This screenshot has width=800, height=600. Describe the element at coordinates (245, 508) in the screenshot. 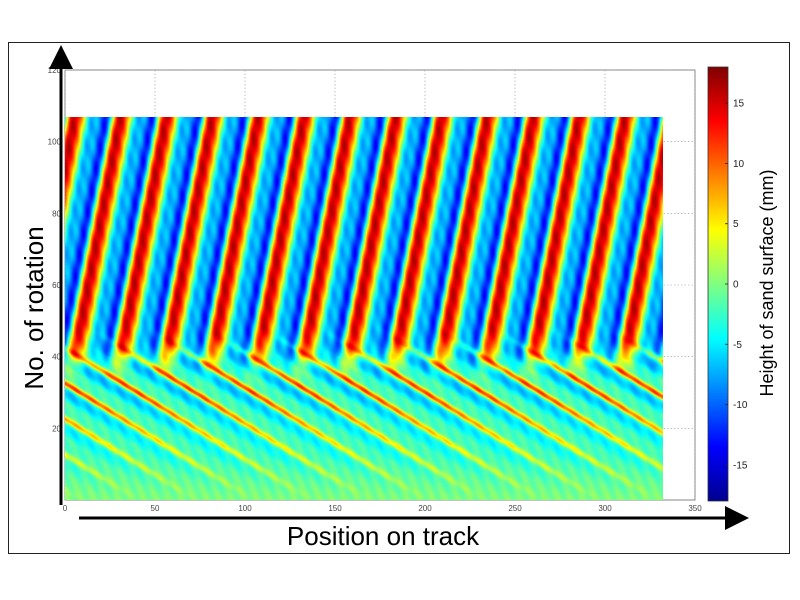

I see `x-tick-label: 100` at that location.